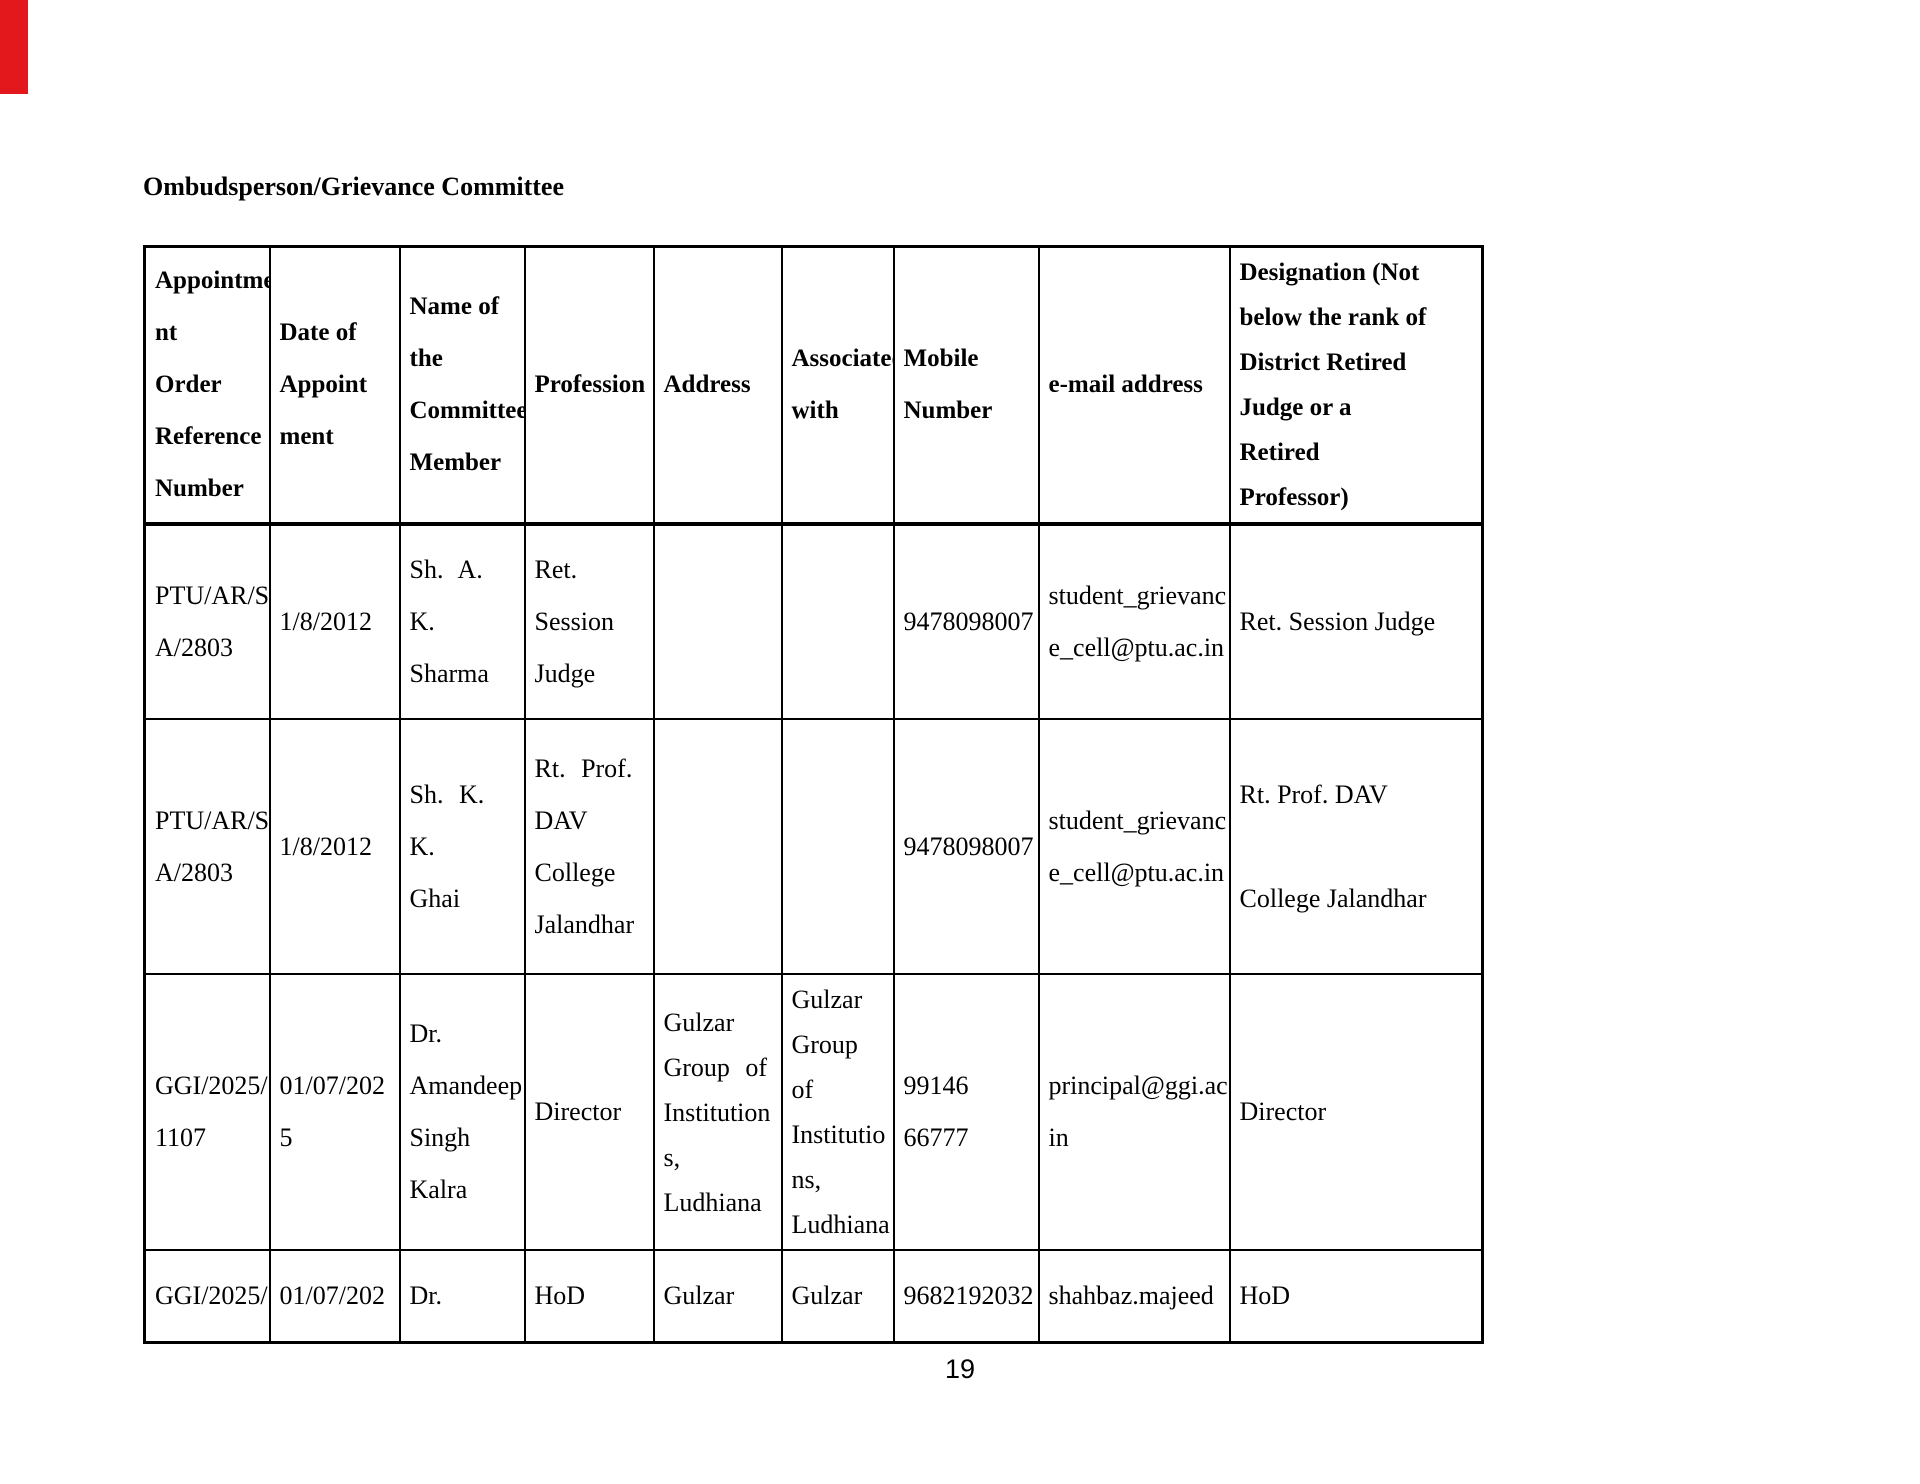  I want to click on header-cell-profession: Profession, so click(589, 385).